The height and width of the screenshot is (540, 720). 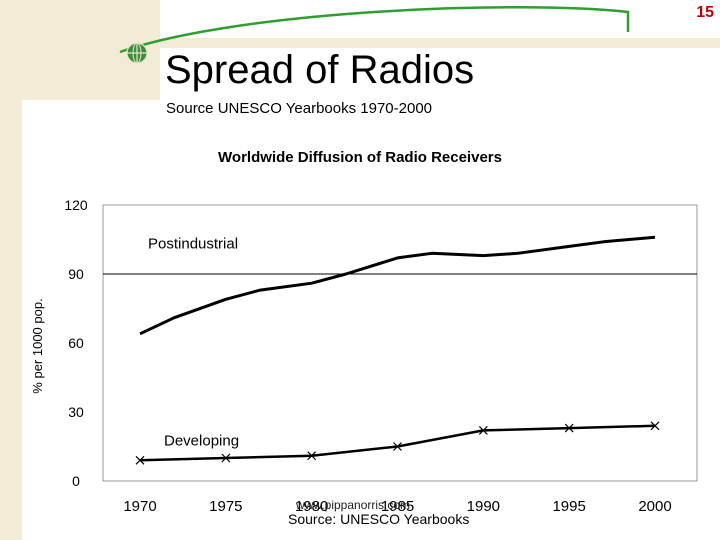 What do you see at coordinates (37, 345) in the screenshot?
I see `y-axis-label: % per 1000 pop.` at bounding box center [37, 345].